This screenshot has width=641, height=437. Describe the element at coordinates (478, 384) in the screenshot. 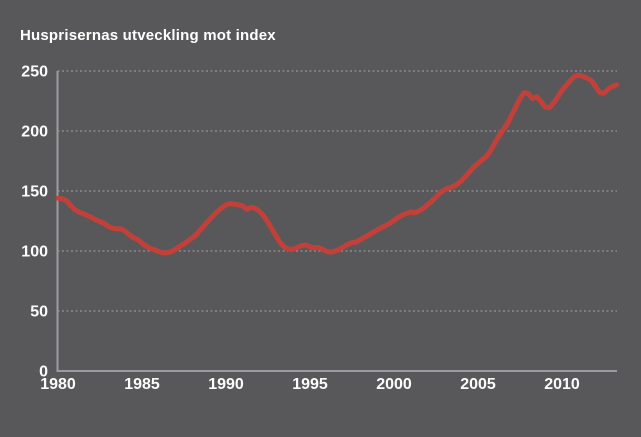

I see `x-tick-label-2005: 2005` at that location.